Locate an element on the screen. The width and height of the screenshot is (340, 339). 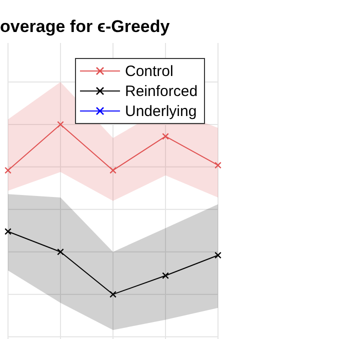
chart-title: overage for ϵ-Greedy is located at coordinates (85, 27).